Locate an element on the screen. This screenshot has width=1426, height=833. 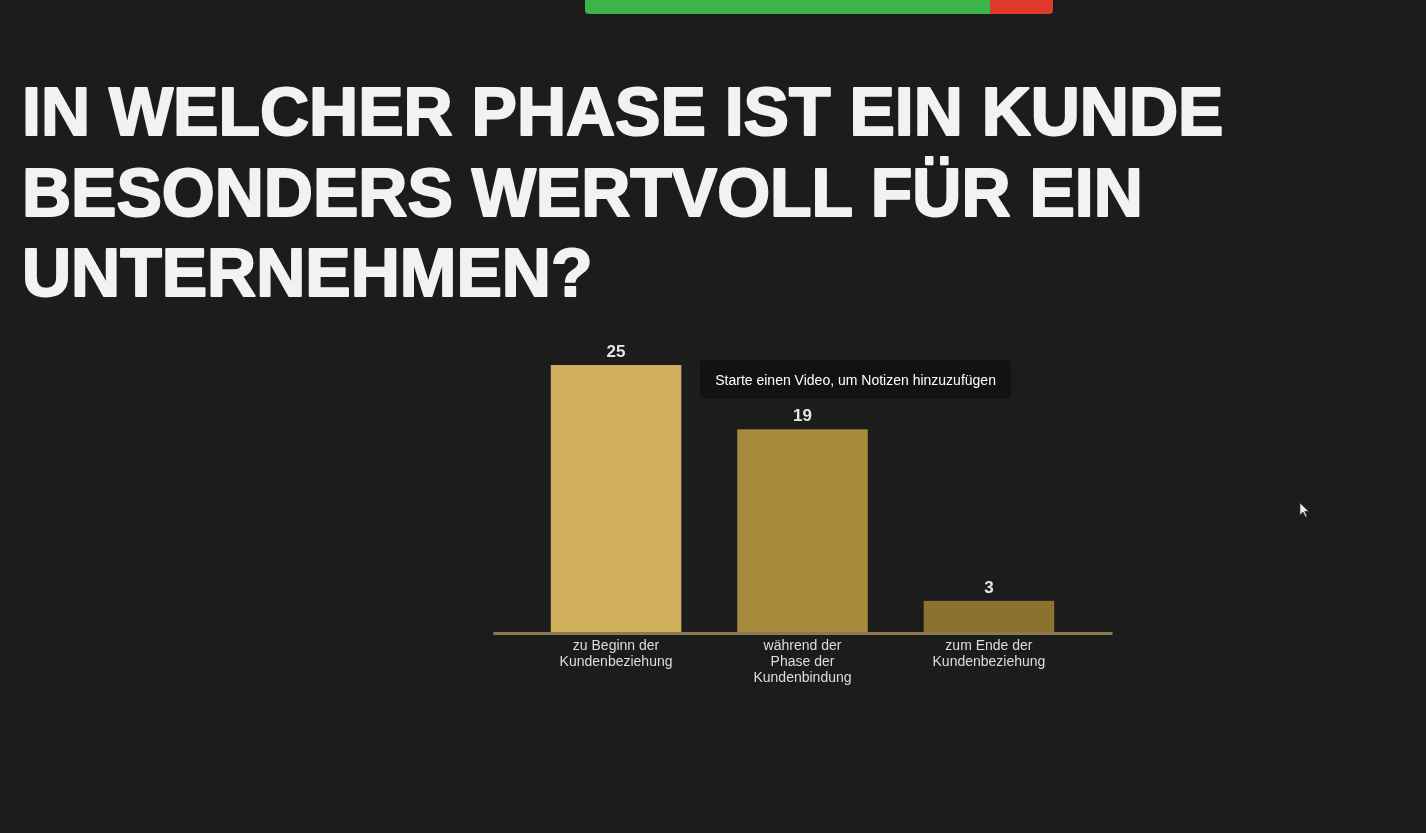
x-tick-label: zu Beginn der Kundenbeziehung is located at coordinates (616, 653).